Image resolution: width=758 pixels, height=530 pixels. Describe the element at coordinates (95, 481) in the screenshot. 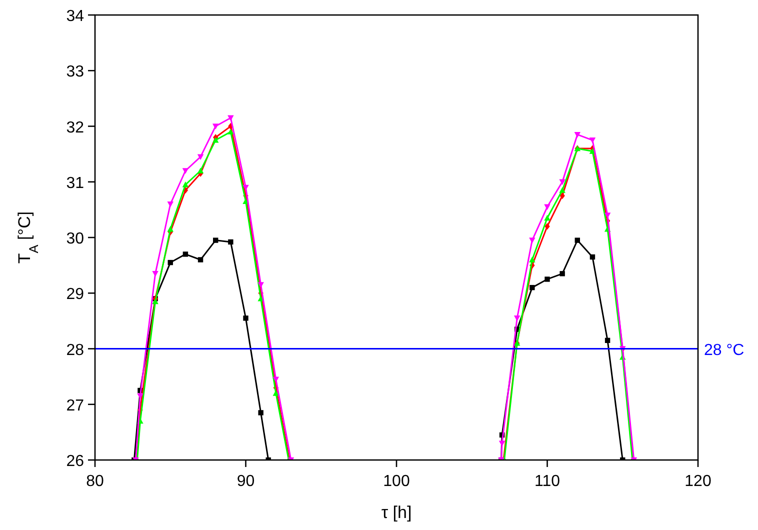

I see `x-tick-label: 80` at that location.